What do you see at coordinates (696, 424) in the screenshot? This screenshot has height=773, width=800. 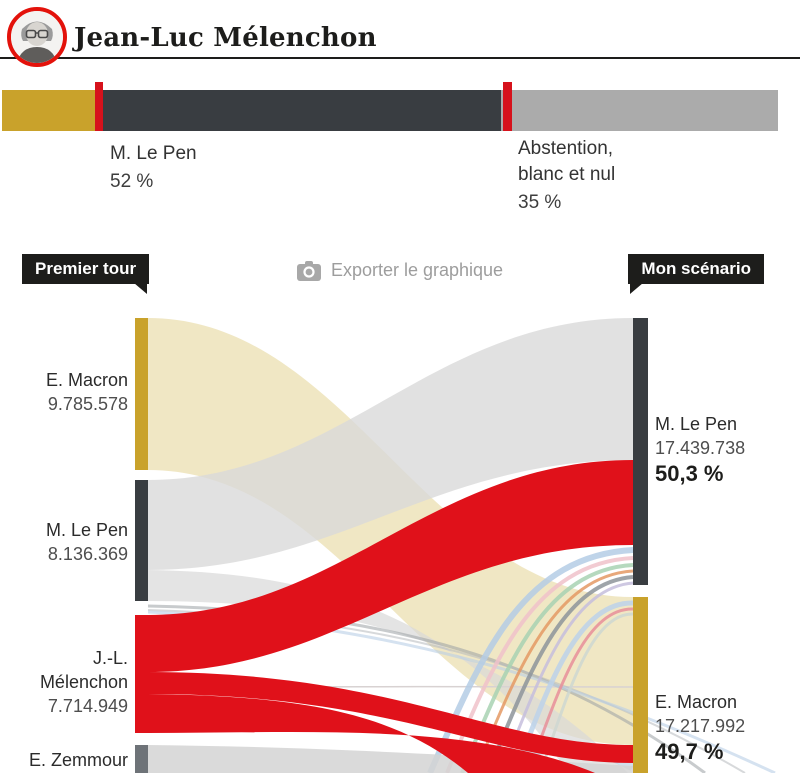 I see `node-label-lepen-right-name: M. Le Pen` at bounding box center [696, 424].